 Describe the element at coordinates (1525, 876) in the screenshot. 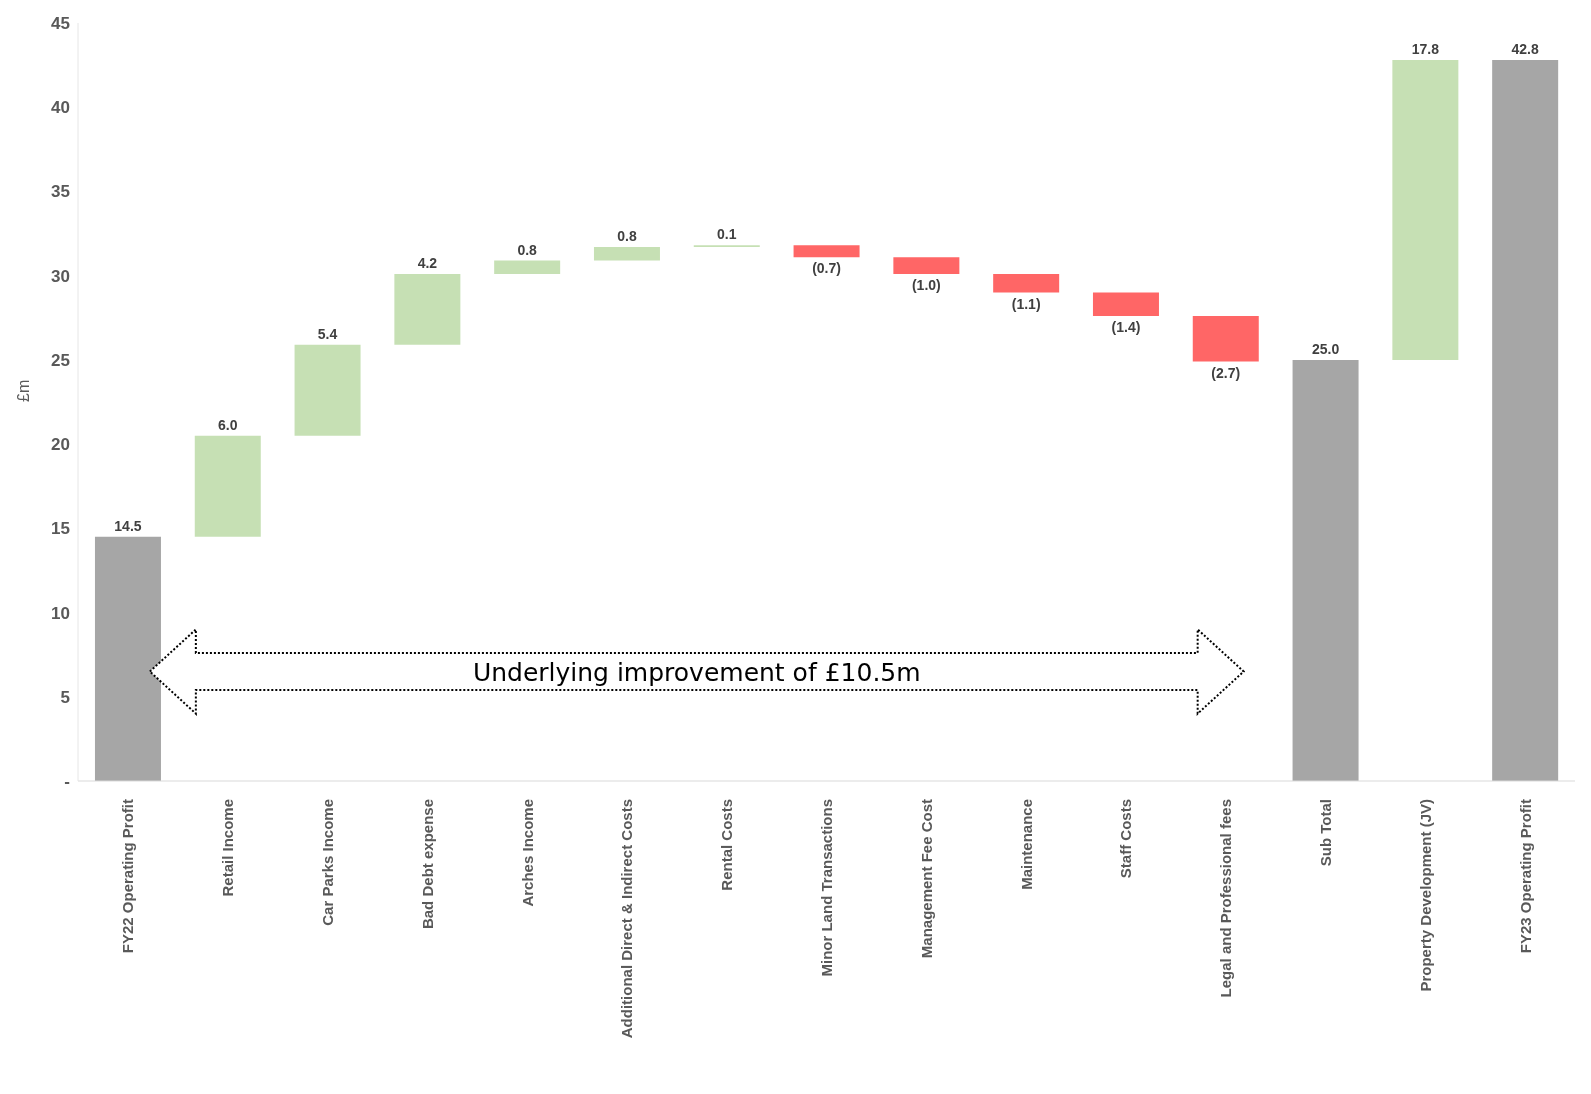

I see `x-tick-label: FY23 Operating Profit` at that location.